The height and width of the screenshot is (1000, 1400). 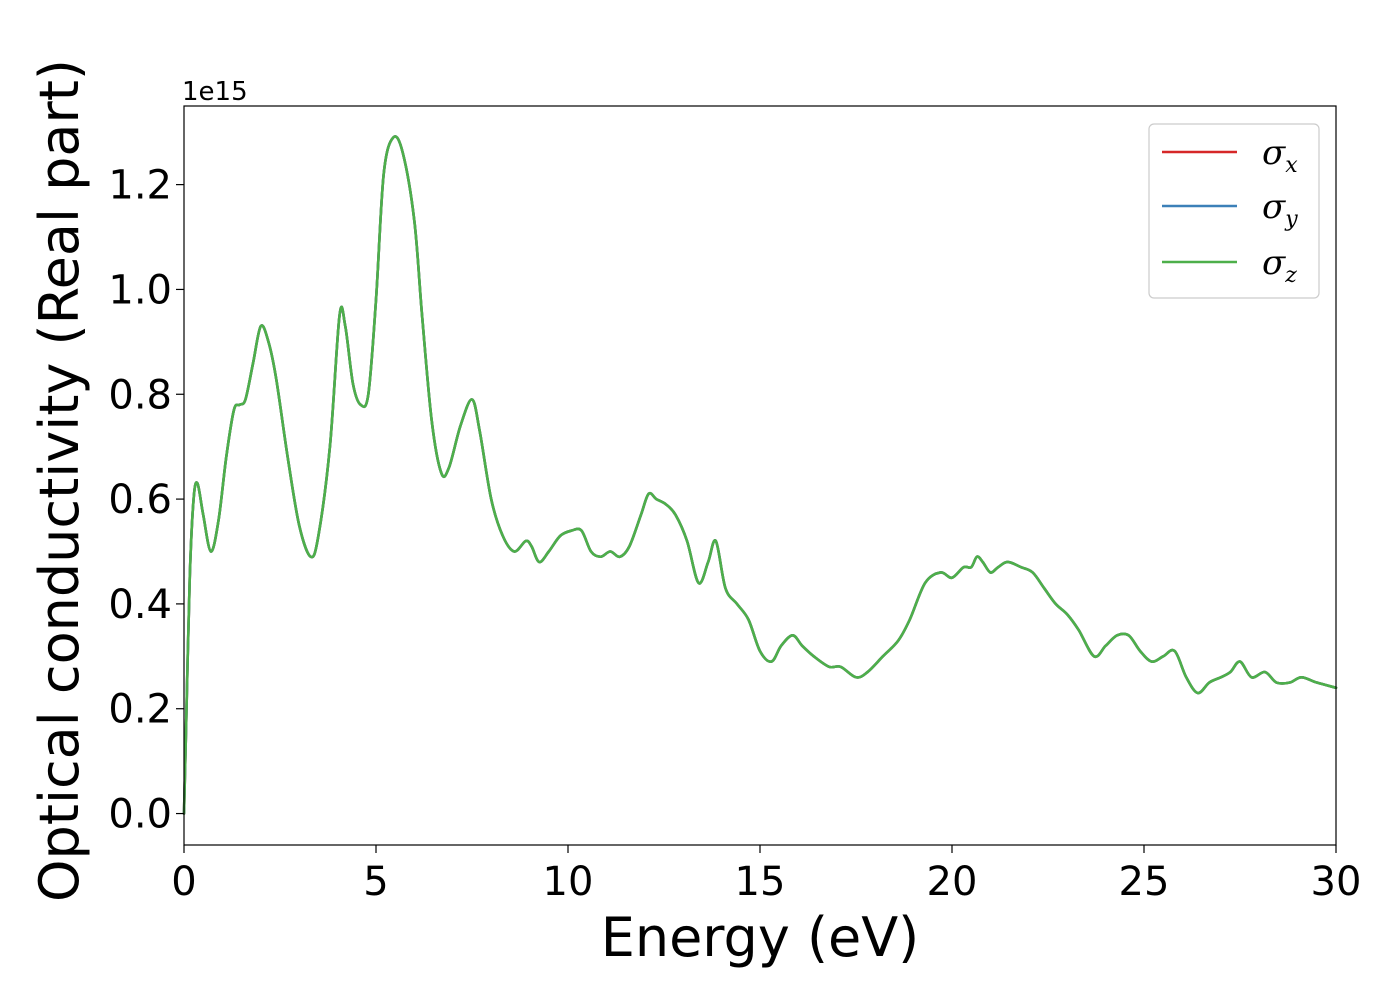 What do you see at coordinates (215, 92) in the screenshot?
I see `y-axis-offset-label: 1e15` at bounding box center [215, 92].